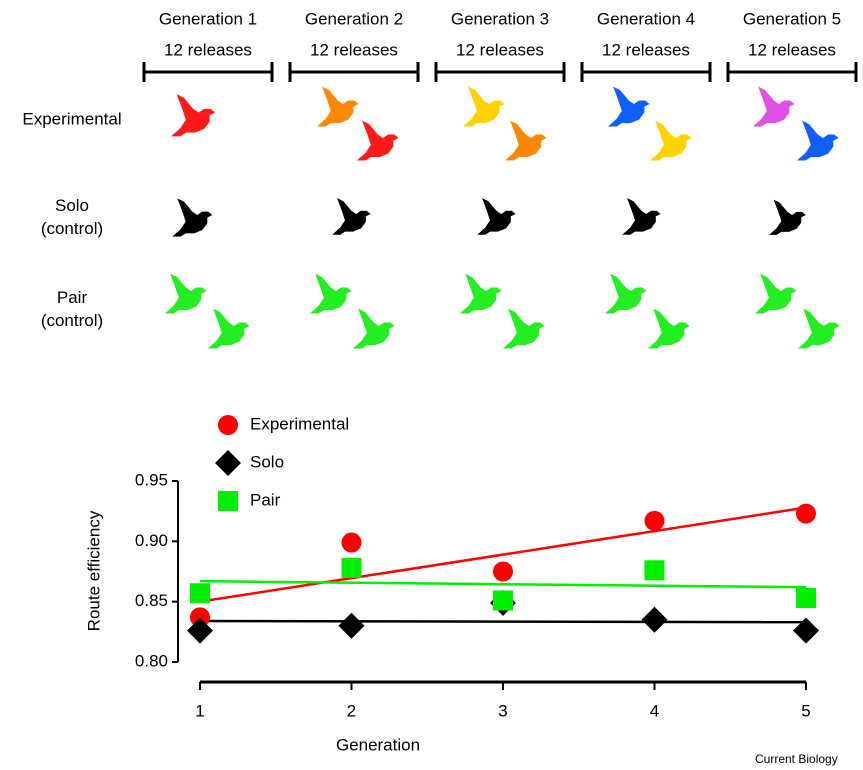  I want to click on x-tick-label: 5, so click(805, 710).